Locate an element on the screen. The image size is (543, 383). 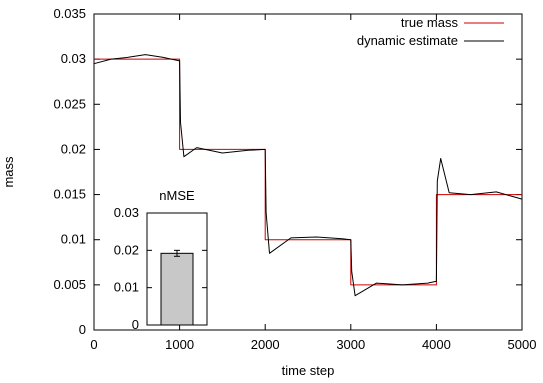
legend-entry-dynamic-estimate-label: dynamic estimate is located at coordinates (407, 40).